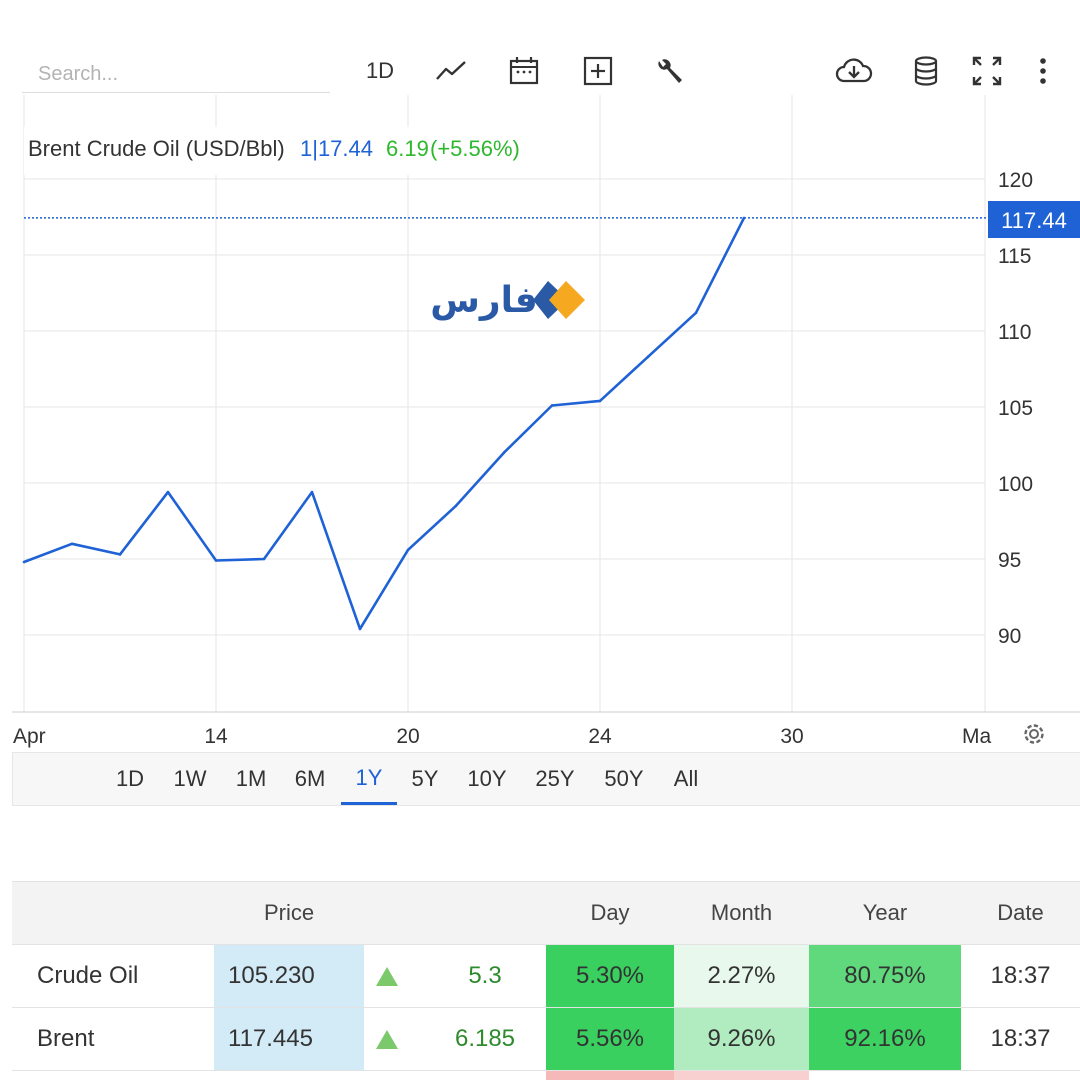 The width and height of the screenshot is (1080, 1080). What do you see at coordinates (1014, 256) in the screenshot?
I see `y-tick-label: 115` at bounding box center [1014, 256].